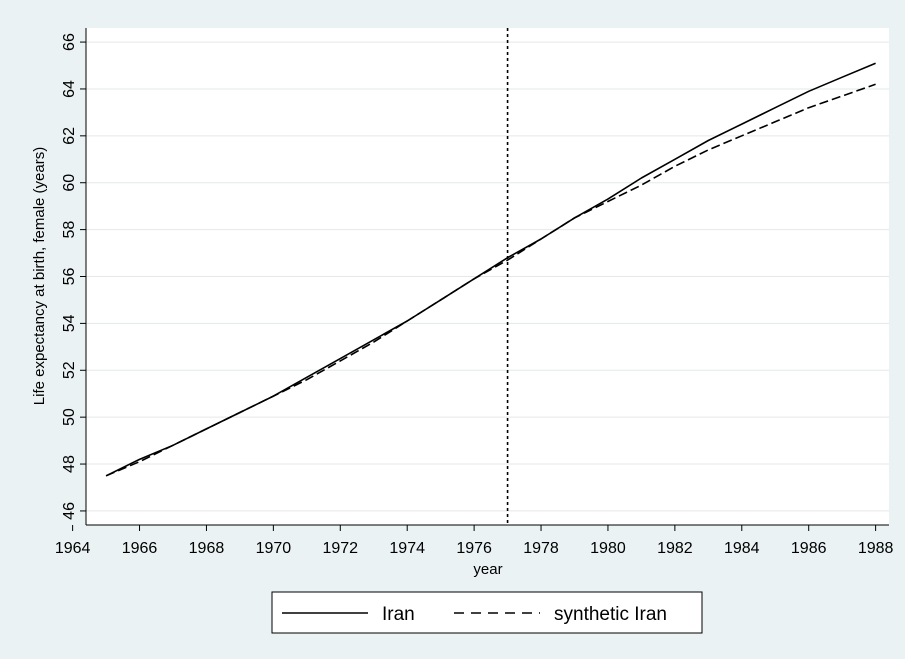  Describe the element at coordinates (541, 548) in the screenshot. I see `x-tick-label-1978: 1978` at that location.